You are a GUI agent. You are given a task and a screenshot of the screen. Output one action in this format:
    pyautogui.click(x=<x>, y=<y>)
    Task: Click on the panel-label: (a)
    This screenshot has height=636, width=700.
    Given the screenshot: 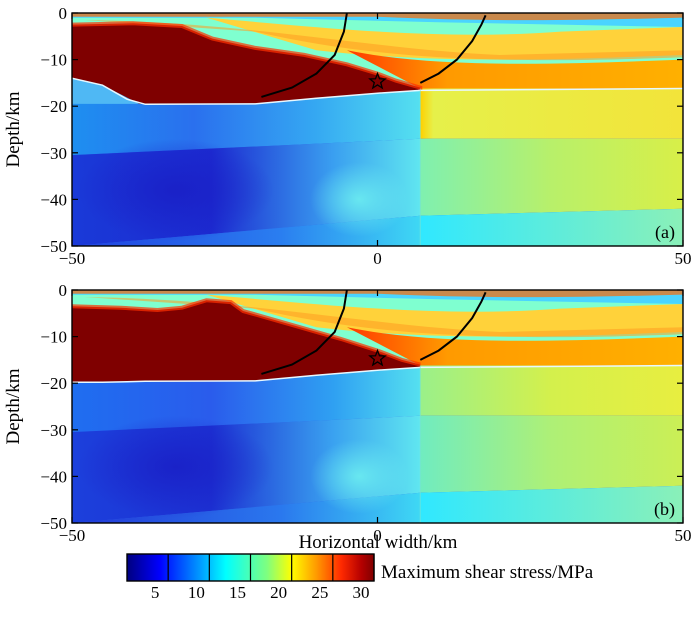 What is the action you would take?
    pyautogui.click(x=665, y=232)
    